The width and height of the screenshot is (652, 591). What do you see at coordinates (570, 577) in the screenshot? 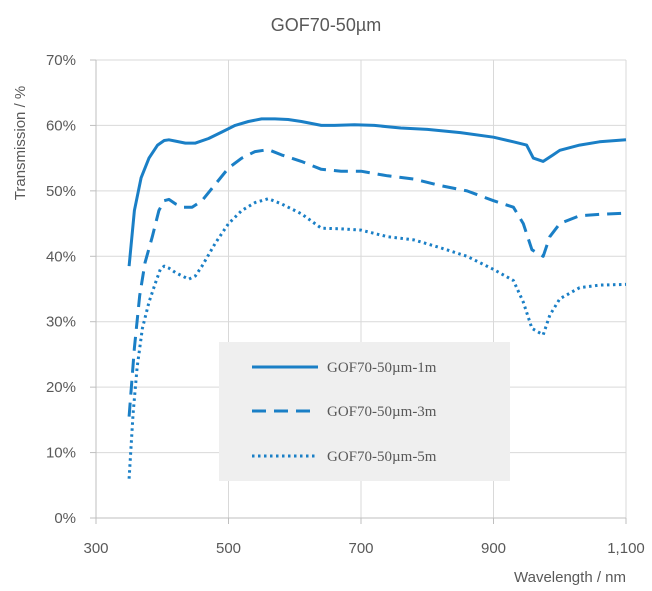
I see `x-axis-title: Wavelength / nm` at bounding box center [570, 577].